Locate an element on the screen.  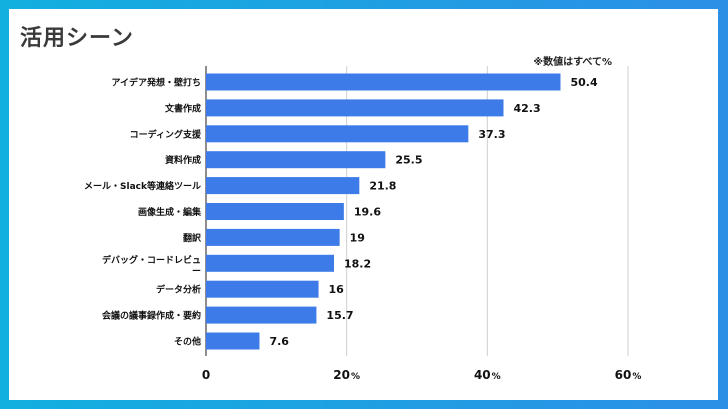
category-label: その他 is located at coordinates (187, 342).